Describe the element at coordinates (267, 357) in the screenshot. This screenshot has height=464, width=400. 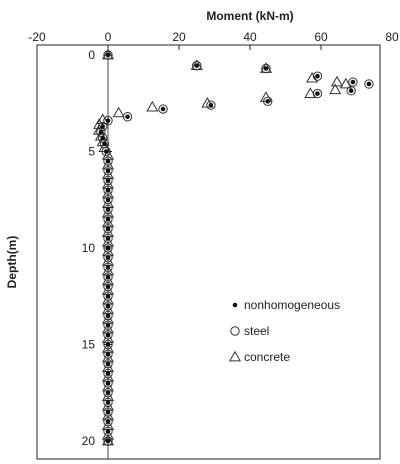
I see `legend-label-concrete: concrete` at that location.